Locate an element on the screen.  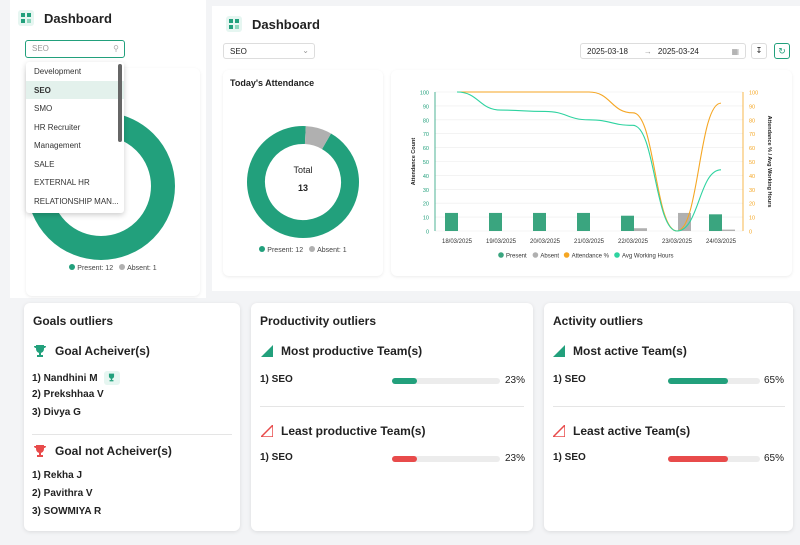
y2-tick-label: 50 is located at coordinates (752, 163).